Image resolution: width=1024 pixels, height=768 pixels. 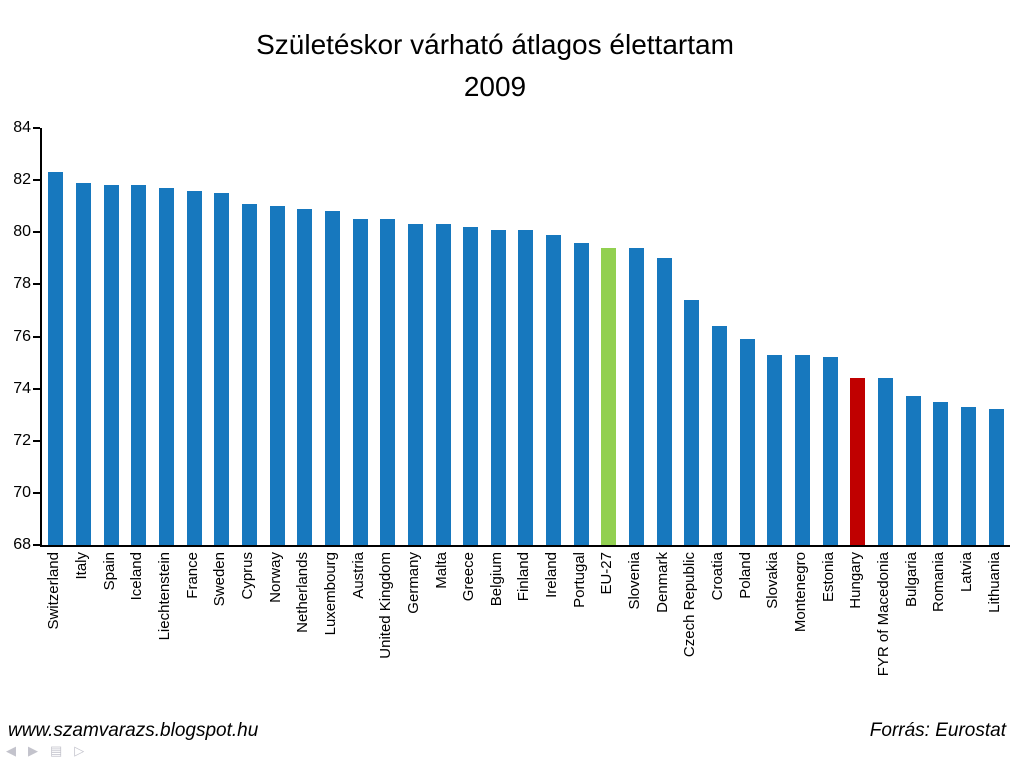 What do you see at coordinates (360, 382) in the screenshot?
I see `bar-austria` at bounding box center [360, 382].